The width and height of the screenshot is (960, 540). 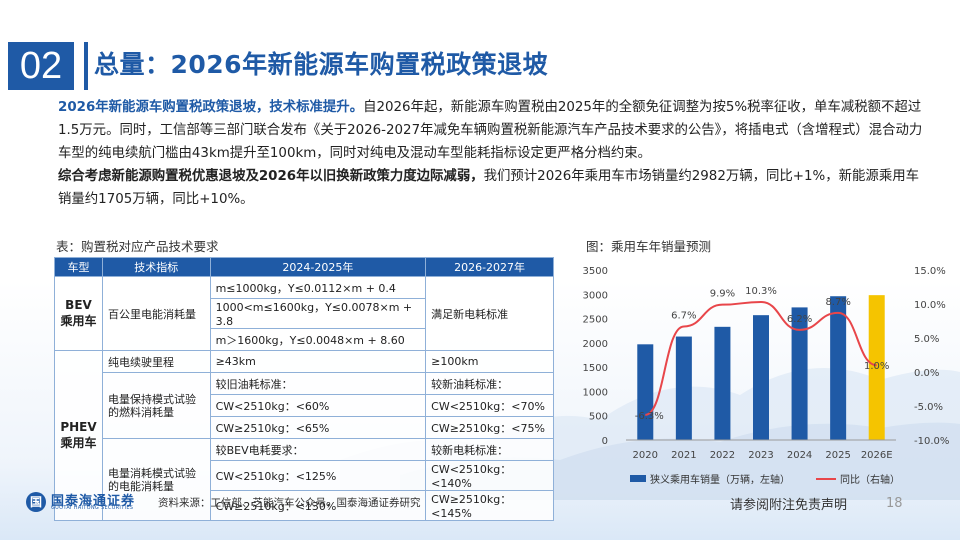 What do you see at coordinates (720, 479) in the screenshot?
I see `legend-bar-label: 狭义乘用车销量（万辆，左轴）` at bounding box center [720, 479].